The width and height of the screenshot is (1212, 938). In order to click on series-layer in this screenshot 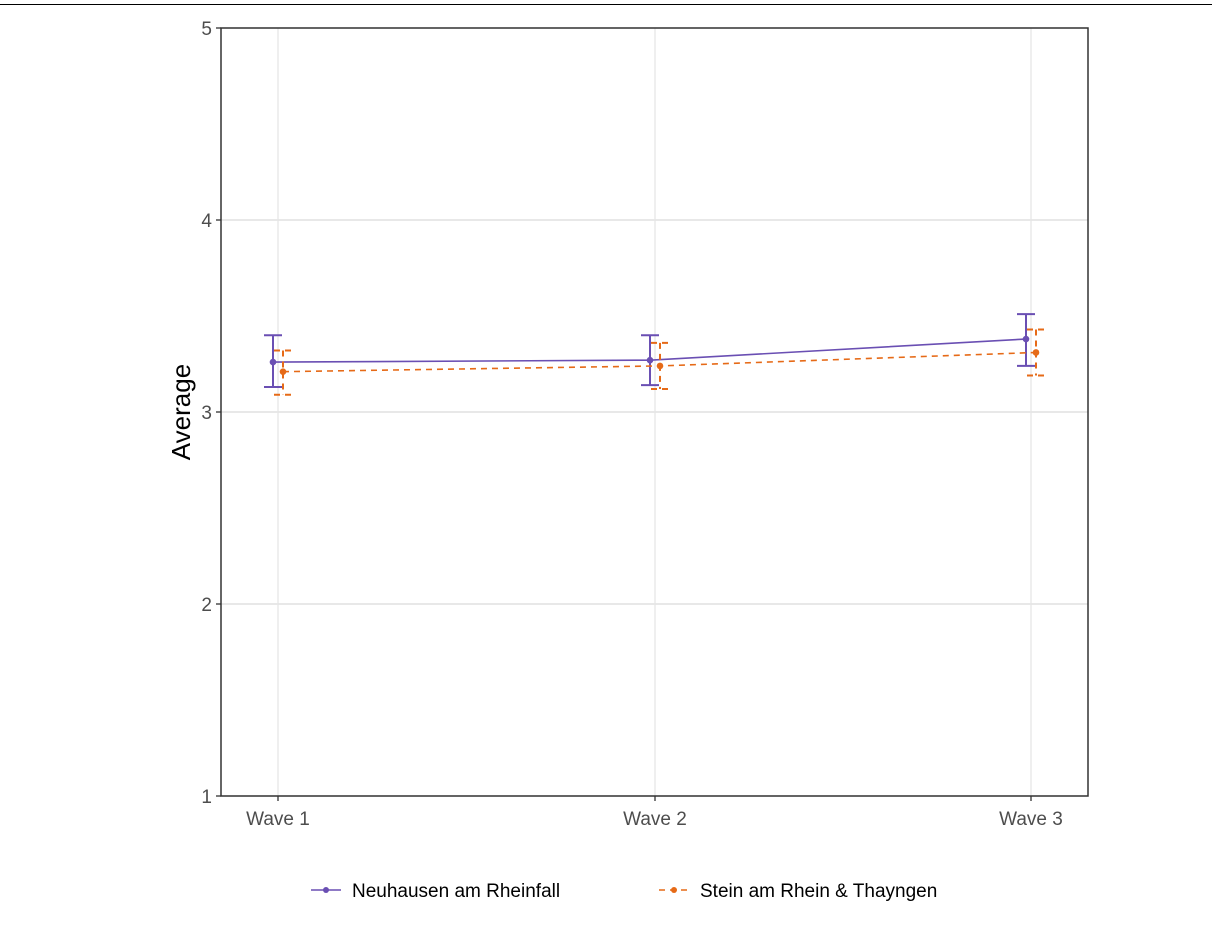, I will do `click(654, 354)`.